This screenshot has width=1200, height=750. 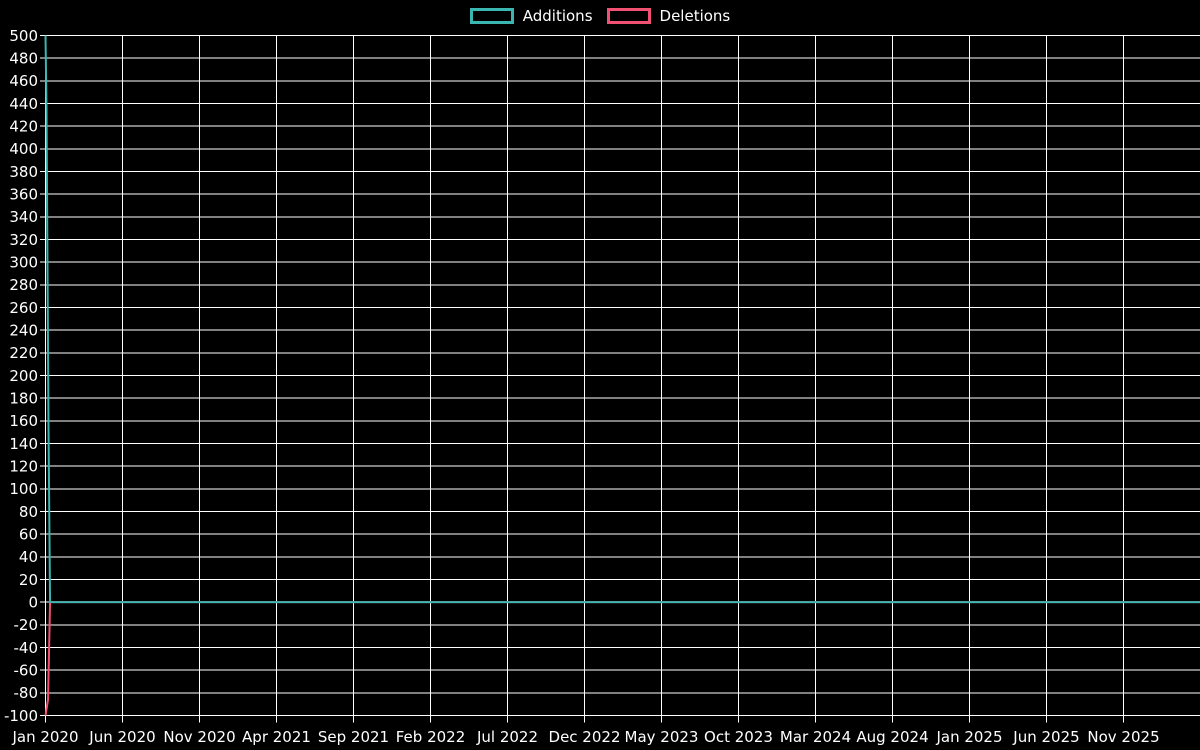 What do you see at coordinates (23, 376) in the screenshot?
I see `y-tick-label: 200` at bounding box center [23, 376].